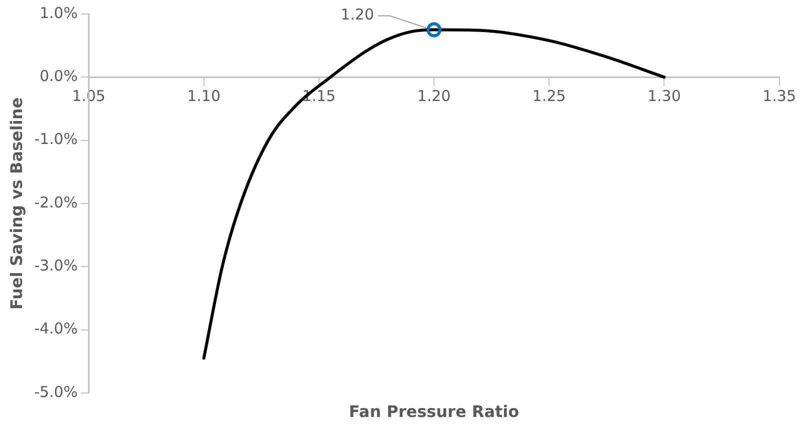 The height and width of the screenshot is (427, 799). I want to click on x-tick-label: 1.20, so click(434, 96).